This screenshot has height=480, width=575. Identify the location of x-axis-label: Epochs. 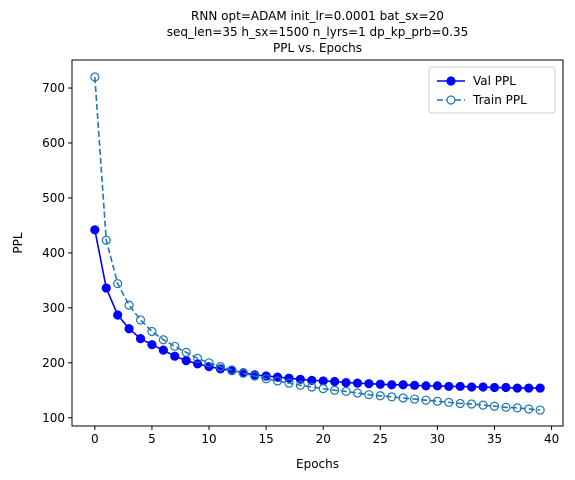
(317, 464).